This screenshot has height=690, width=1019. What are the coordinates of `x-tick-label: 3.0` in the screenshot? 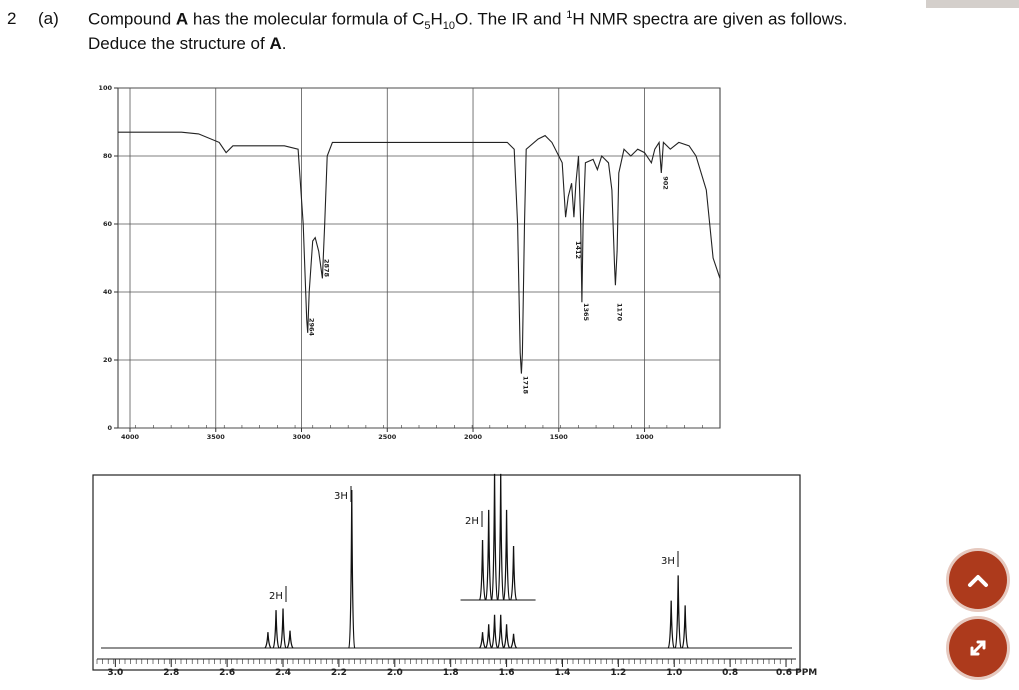 It's located at (115, 673).